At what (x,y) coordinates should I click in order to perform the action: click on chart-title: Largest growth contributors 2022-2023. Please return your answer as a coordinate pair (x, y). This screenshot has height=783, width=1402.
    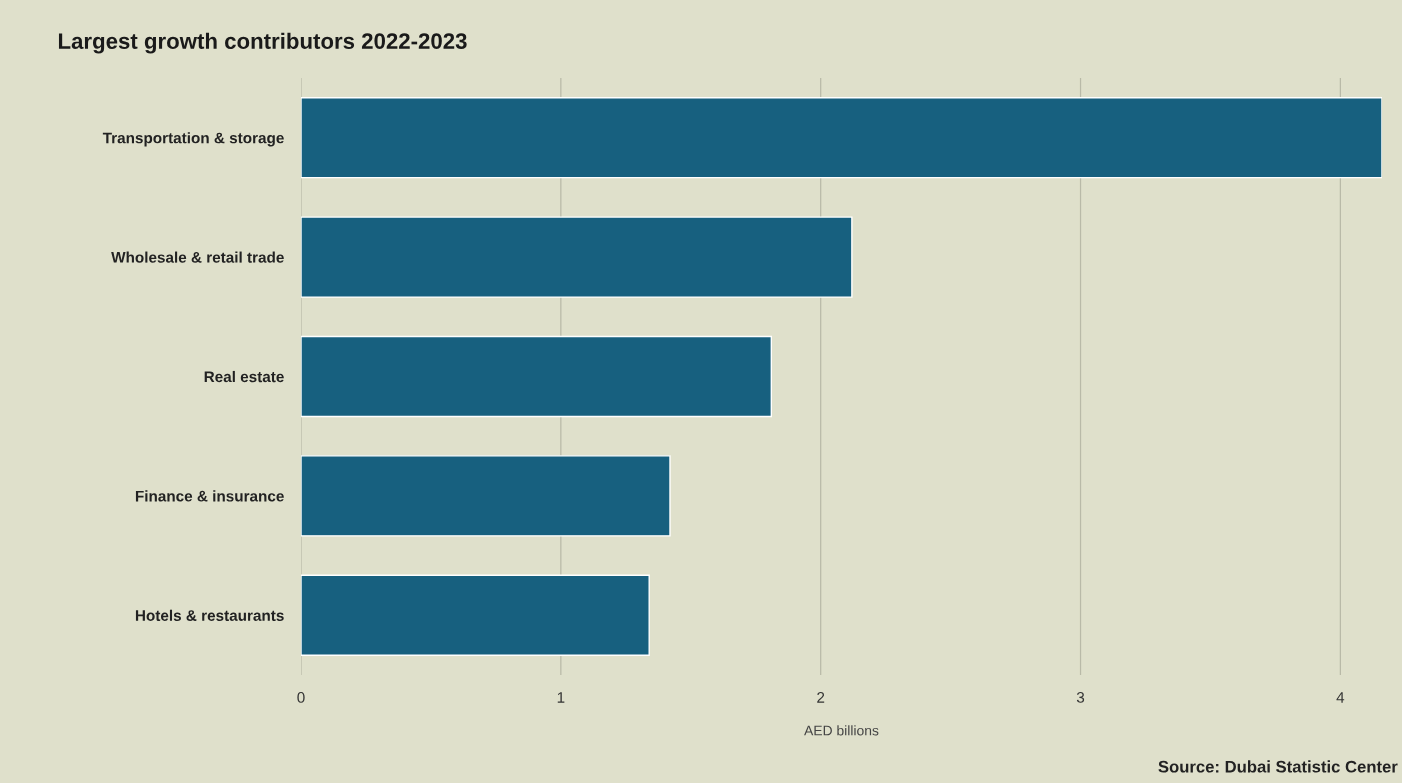
    Looking at the image, I should click on (262, 43).